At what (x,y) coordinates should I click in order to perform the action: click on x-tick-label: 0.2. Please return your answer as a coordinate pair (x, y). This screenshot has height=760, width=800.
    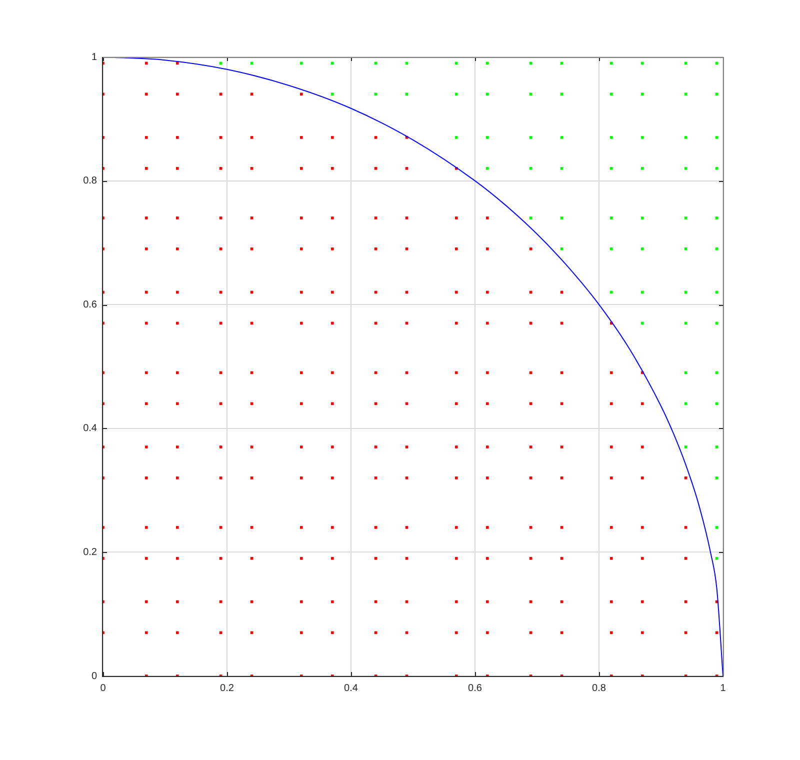
    Looking at the image, I should click on (227, 688).